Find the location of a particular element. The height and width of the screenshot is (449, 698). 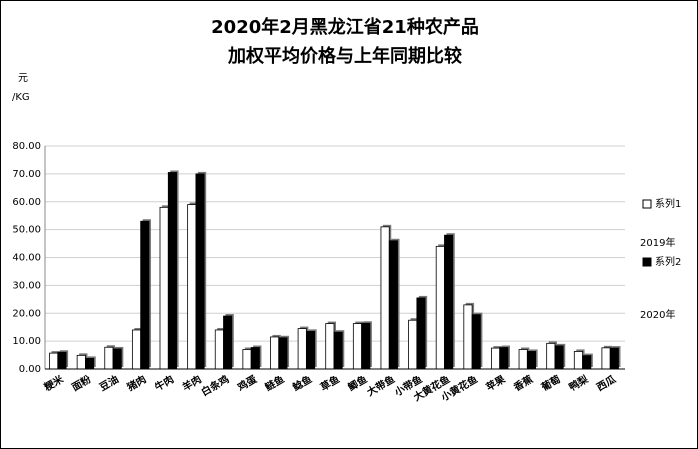

annotation: 2020年 is located at coordinates (657, 314).